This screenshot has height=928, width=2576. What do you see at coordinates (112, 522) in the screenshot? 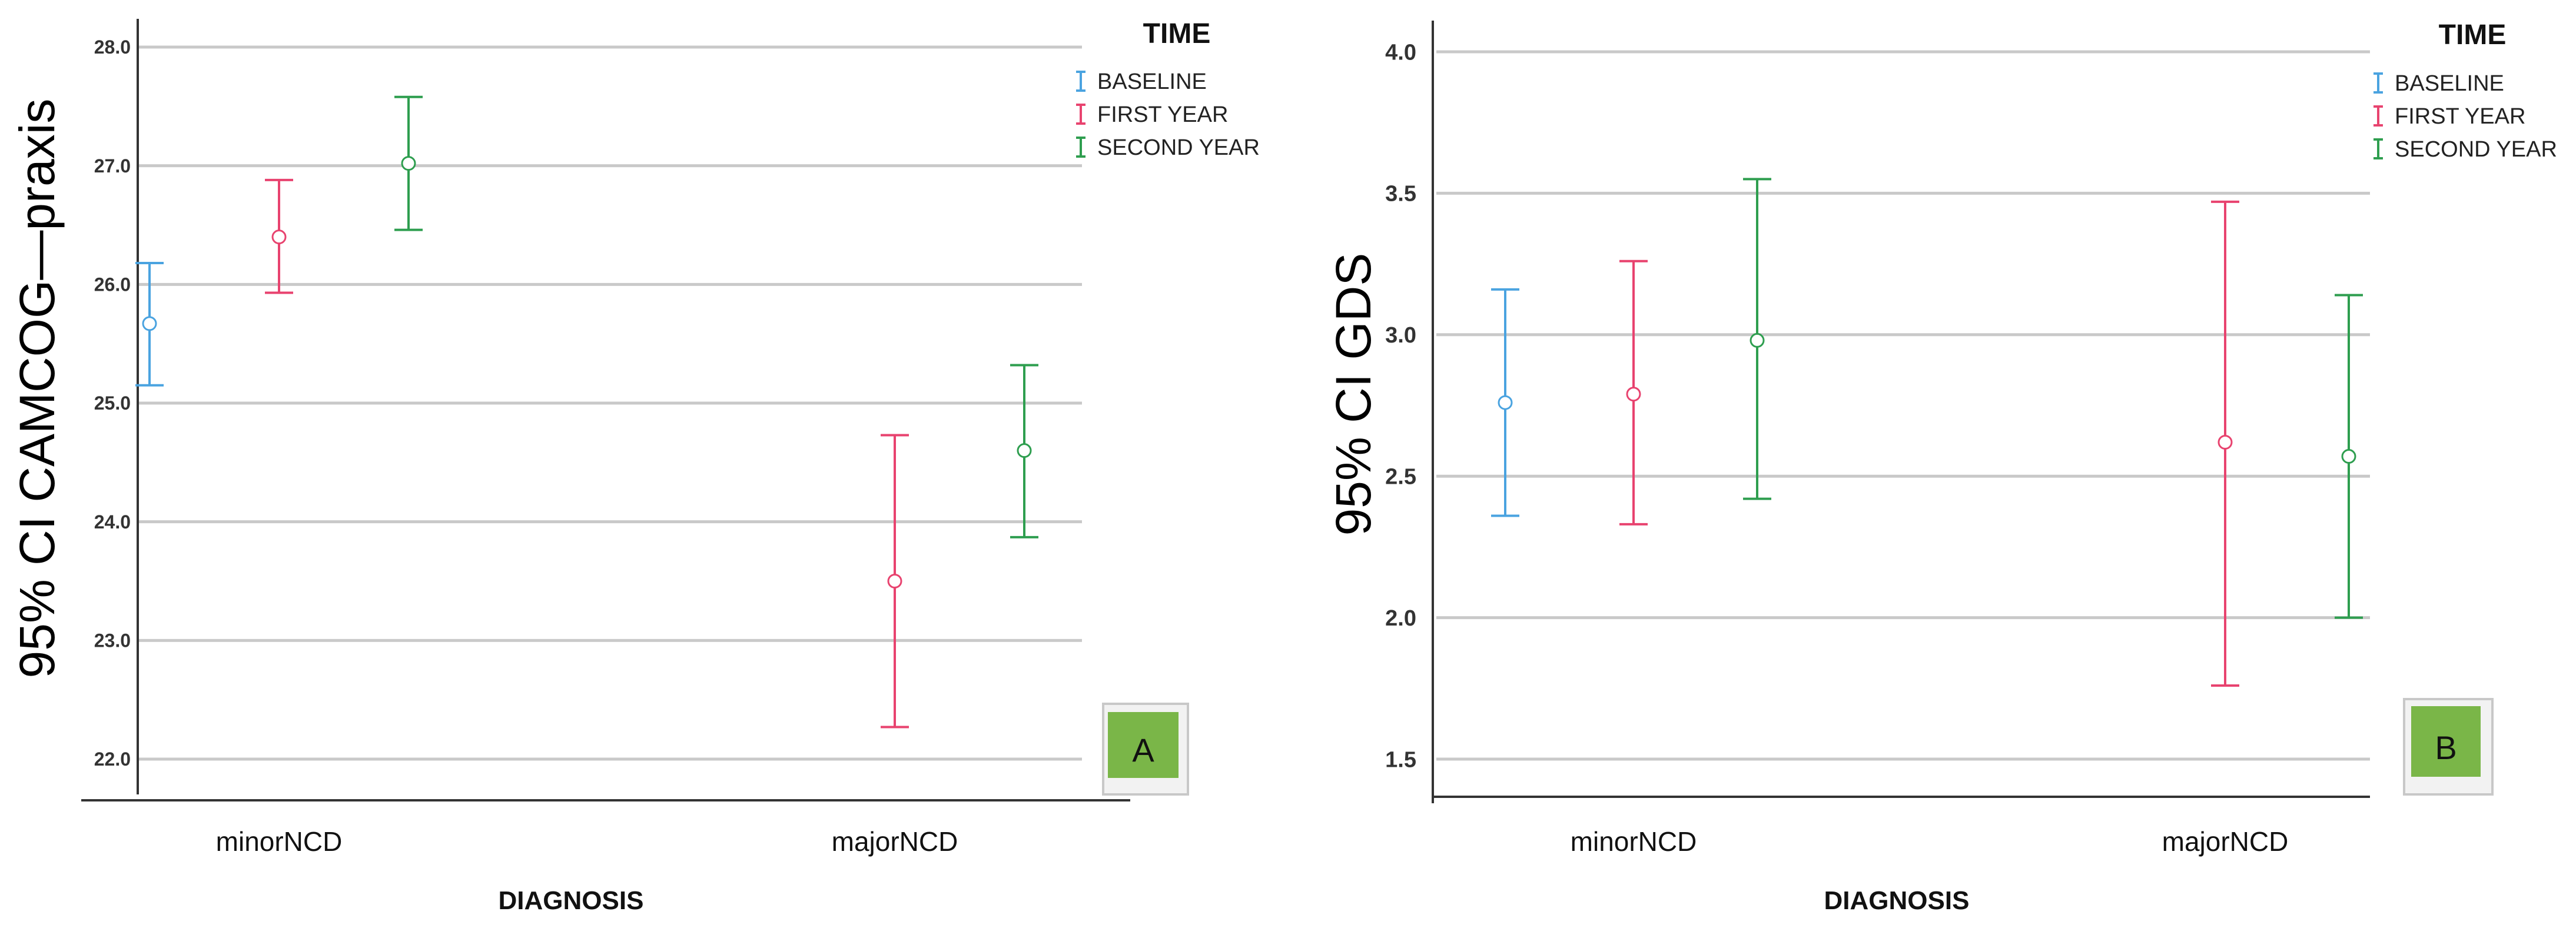
I see `y-tick-label: 24.0` at bounding box center [112, 522].